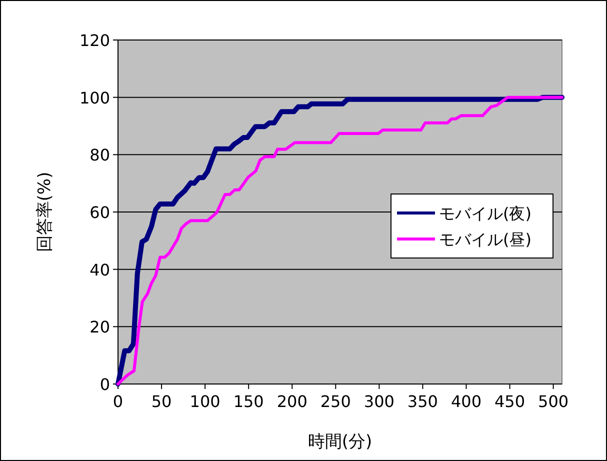 This screenshot has height=461, width=607. Describe the element at coordinates (510, 401) in the screenshot. I see `x-tick-label: 450` at that location.